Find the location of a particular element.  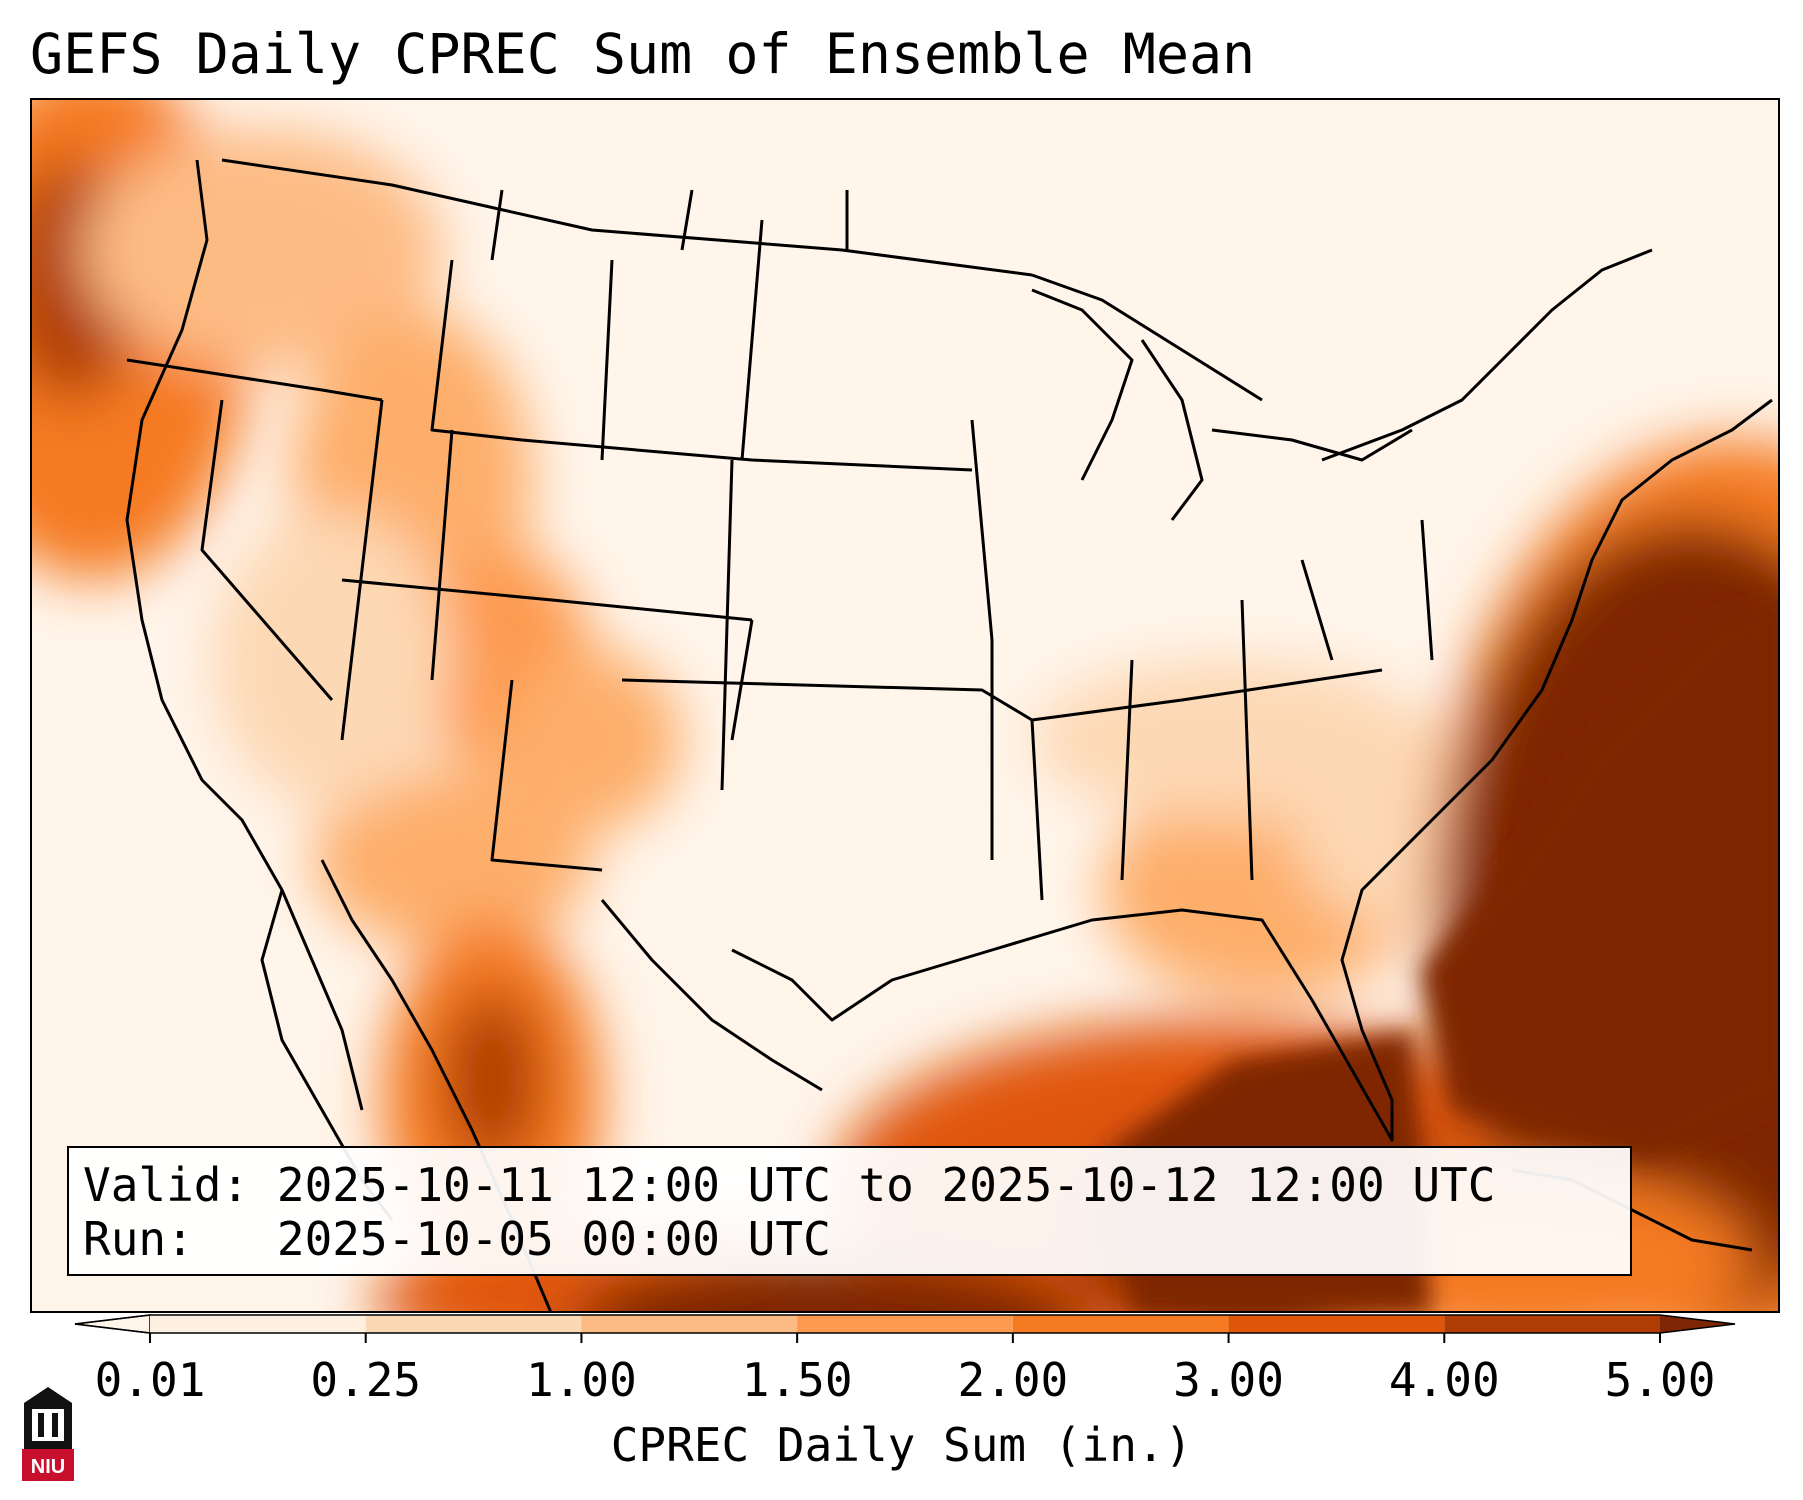

svg-text: NIU is located at coordinates (48, 1467).